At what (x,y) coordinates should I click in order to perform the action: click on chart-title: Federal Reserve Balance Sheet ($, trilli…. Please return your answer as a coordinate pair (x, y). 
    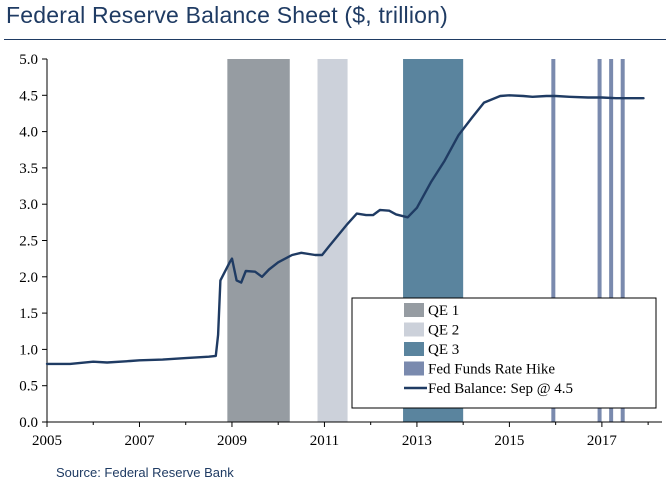
    Looking at the image, I should click on (227, 15).